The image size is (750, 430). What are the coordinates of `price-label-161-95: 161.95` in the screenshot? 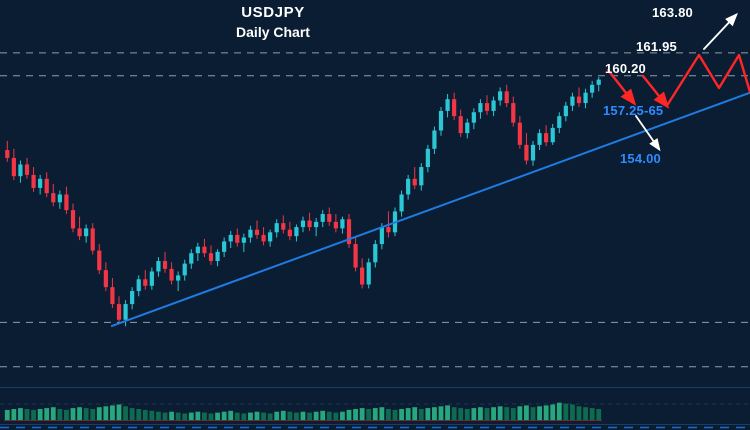 It's located at (656, 46).